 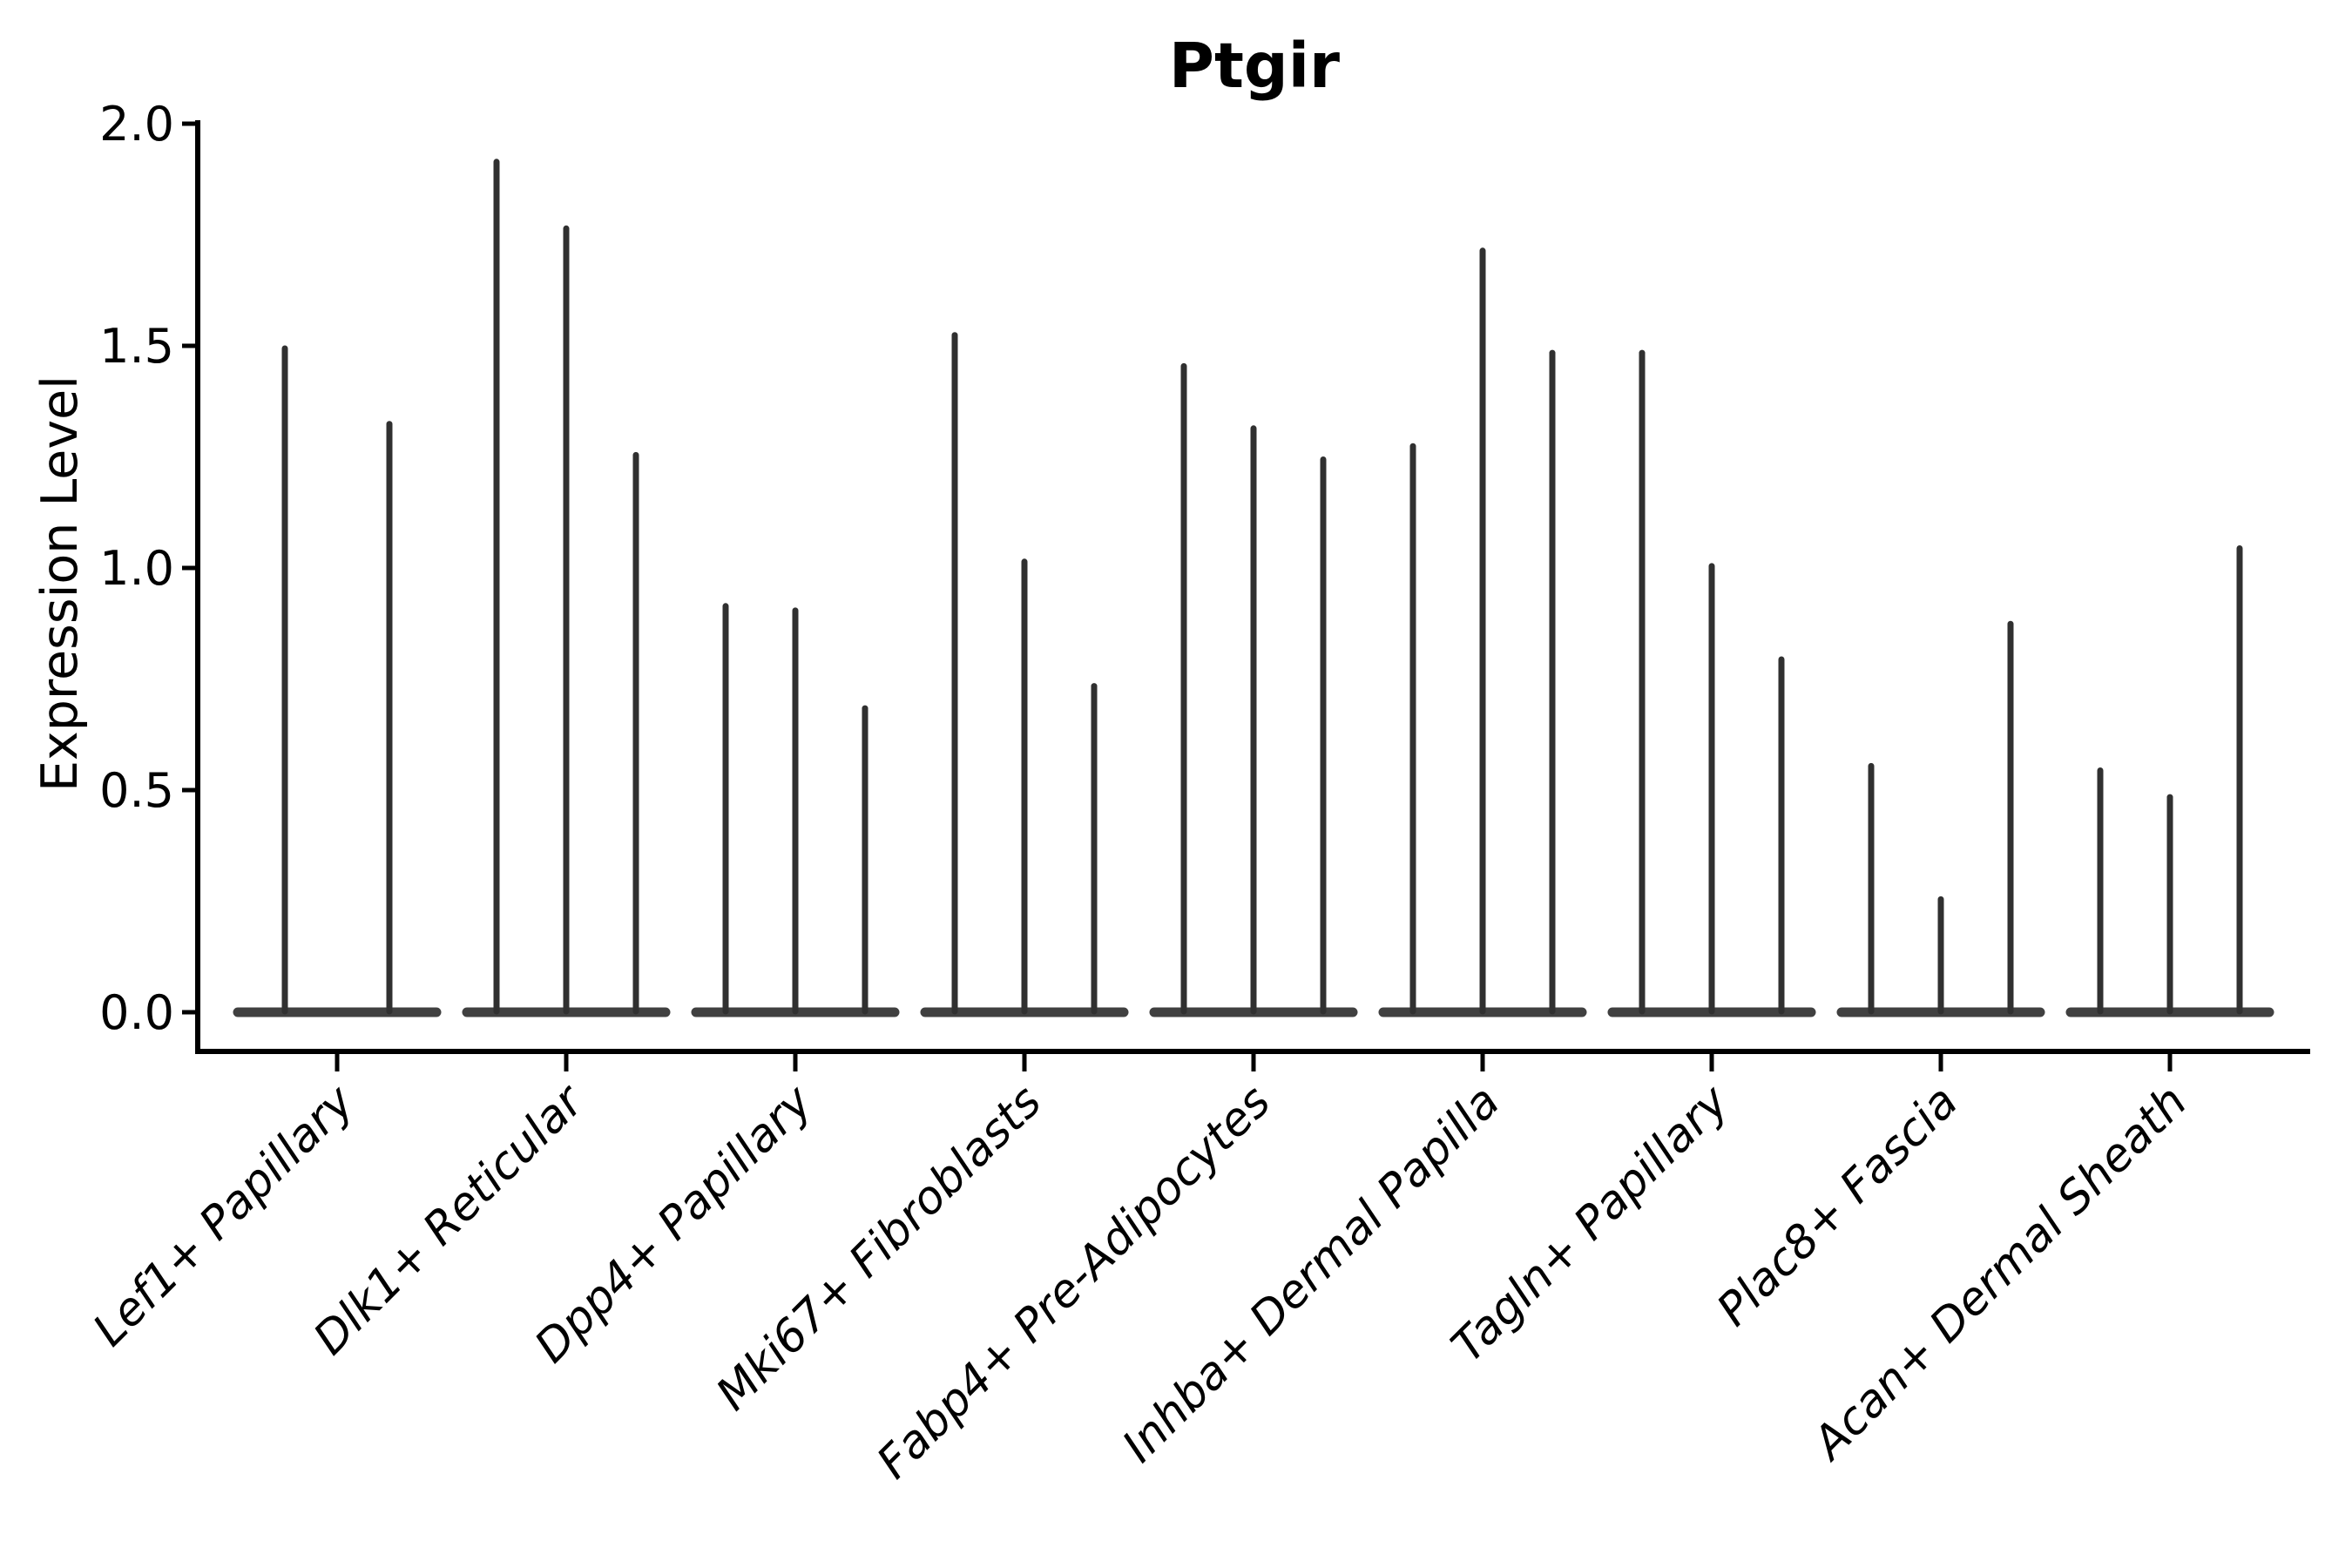 I want to click on y-tick-label: 0.0, so click(x=136, y=1013).